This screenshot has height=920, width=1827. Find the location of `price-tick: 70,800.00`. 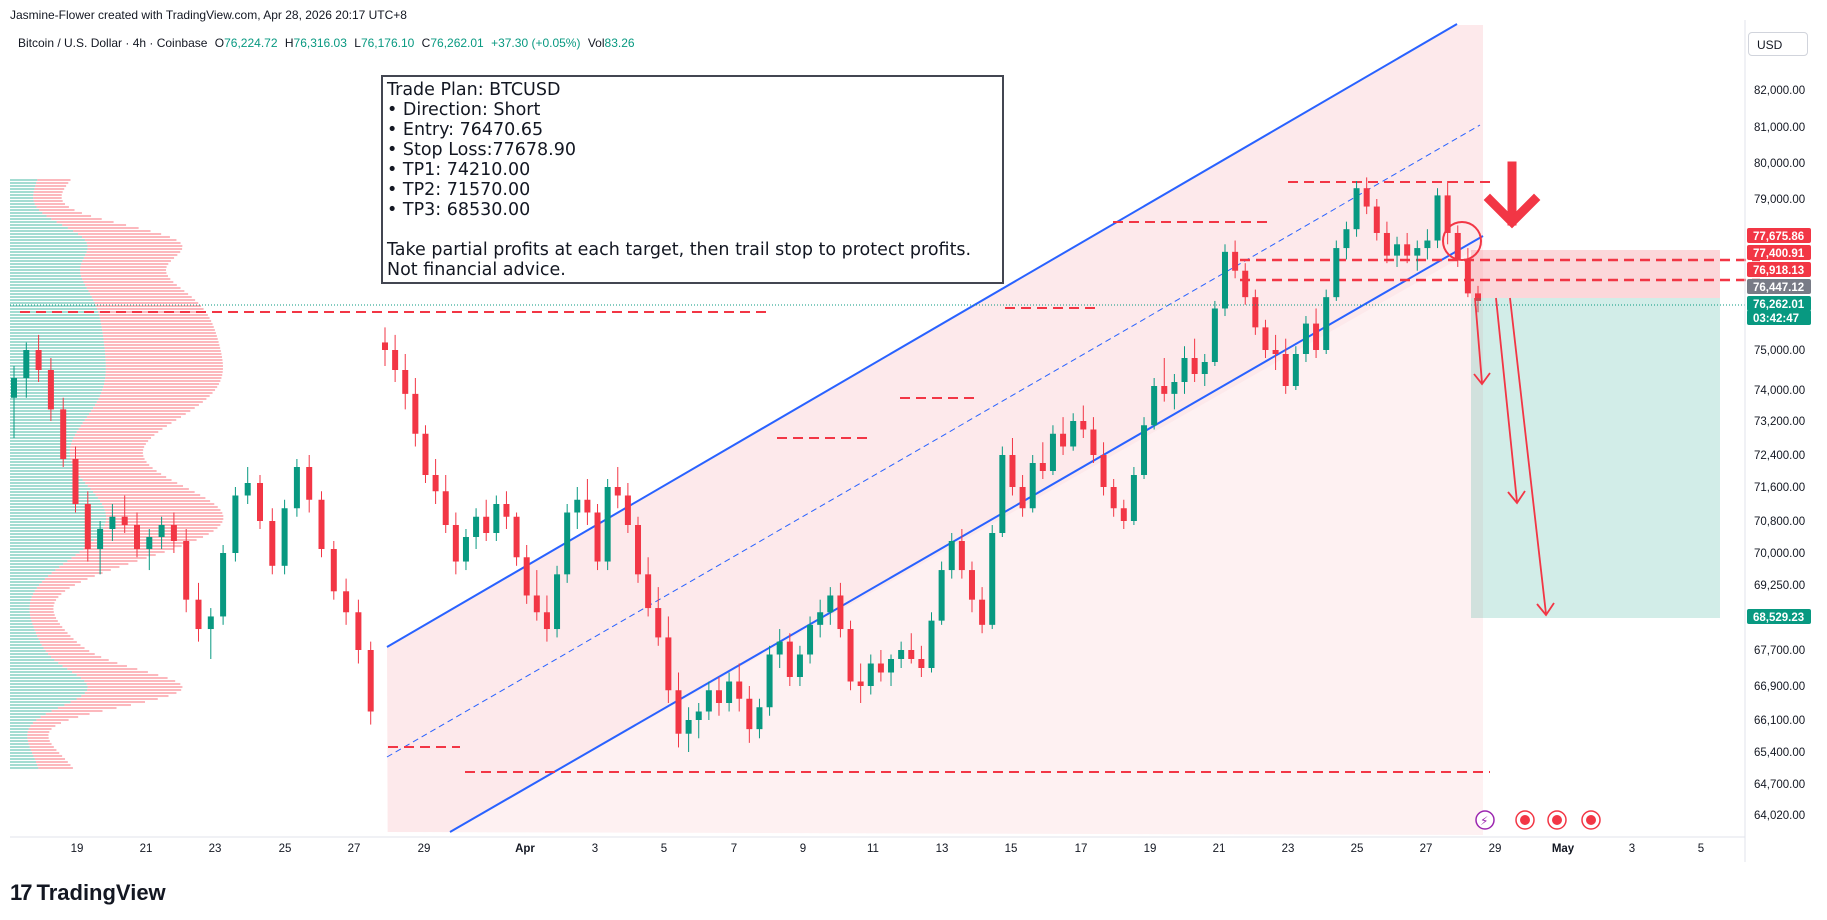

price-tick: 70,800.00 is located at coordinates (1779, 522).